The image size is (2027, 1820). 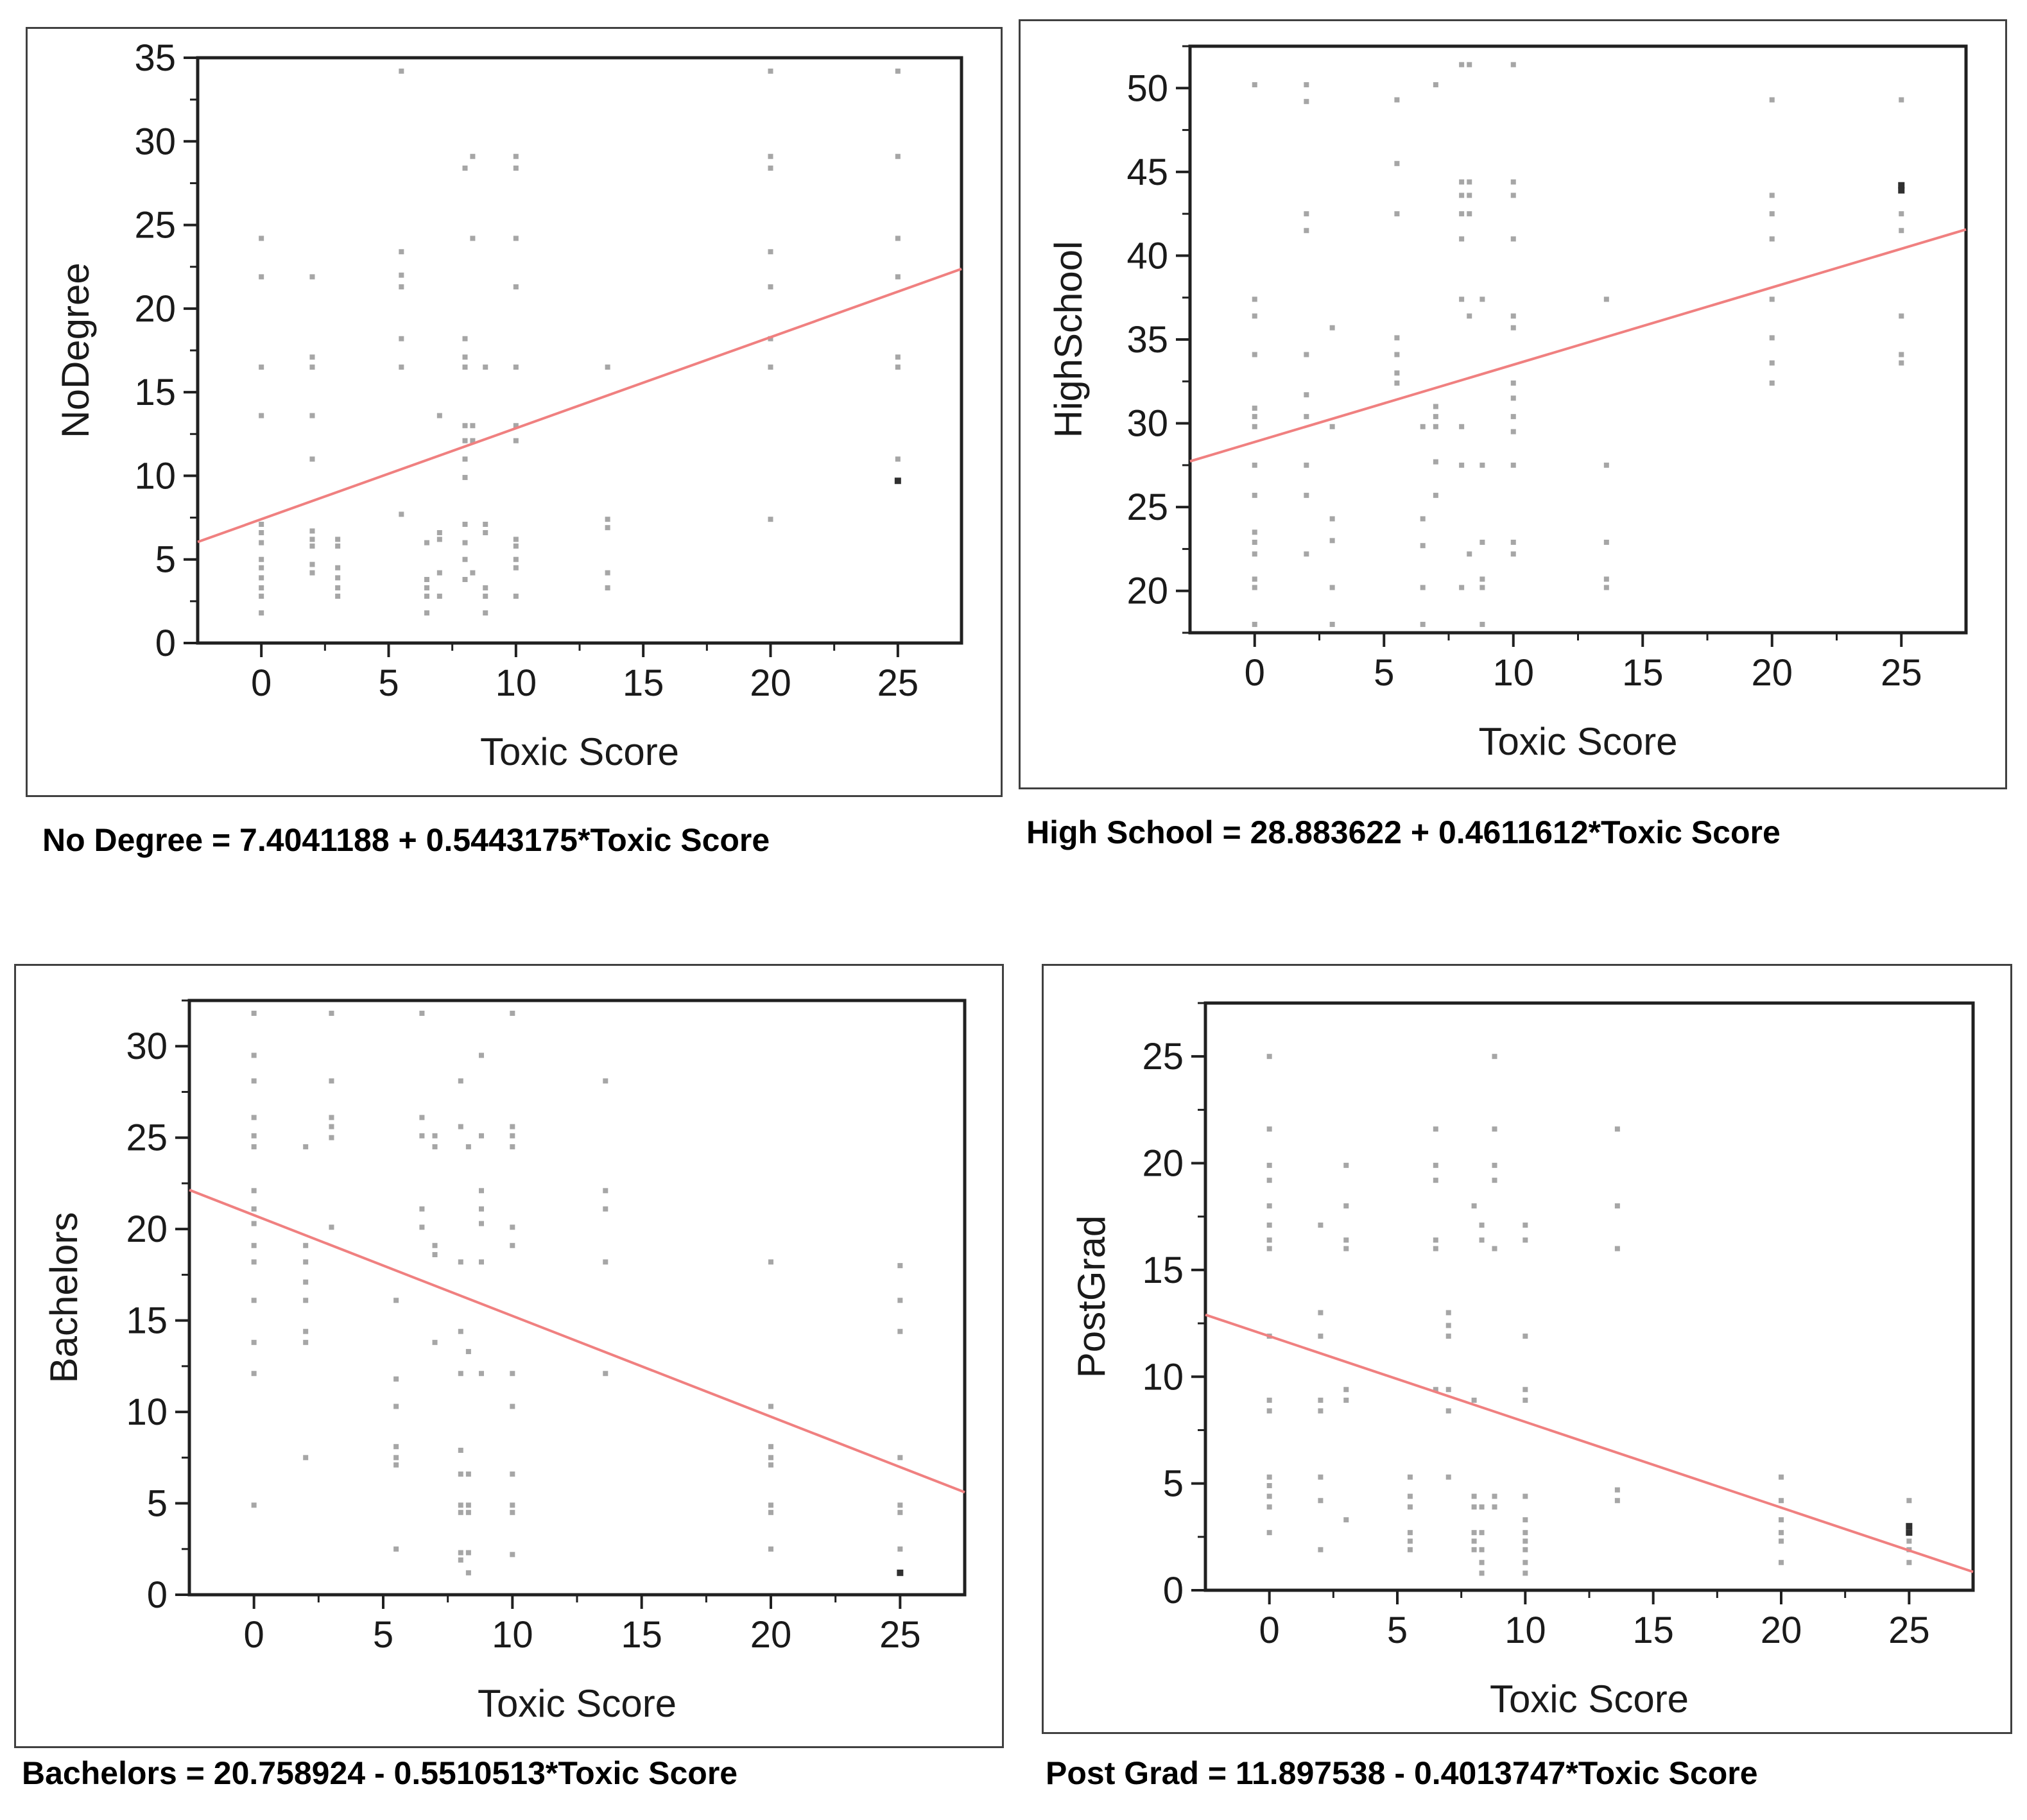 What do you see at coordinates (1173, 1590) in the screenshot?
I see `y-tick-label: 0` at bounding box center [1173, 1590].